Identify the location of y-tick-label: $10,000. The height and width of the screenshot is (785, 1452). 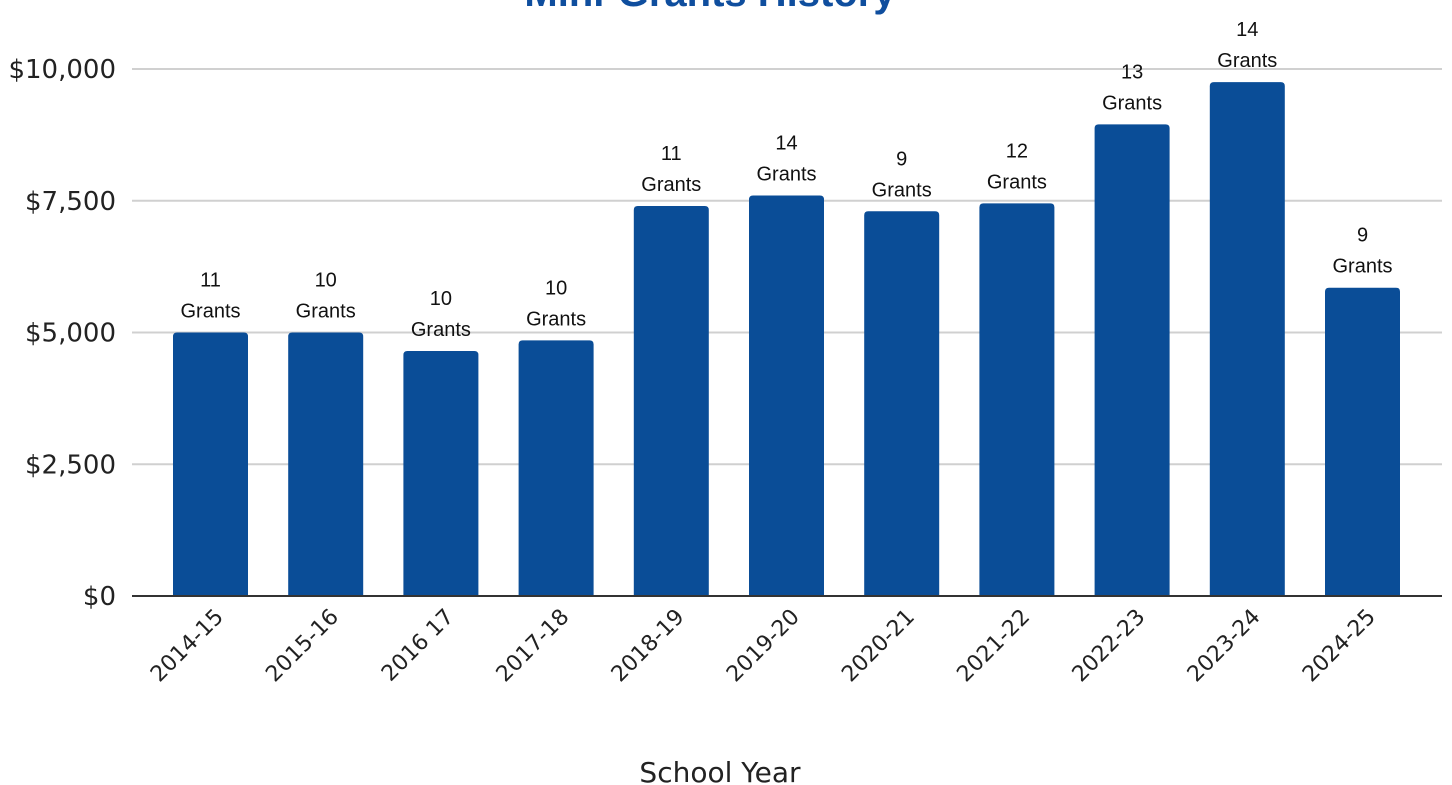
(62, 70).